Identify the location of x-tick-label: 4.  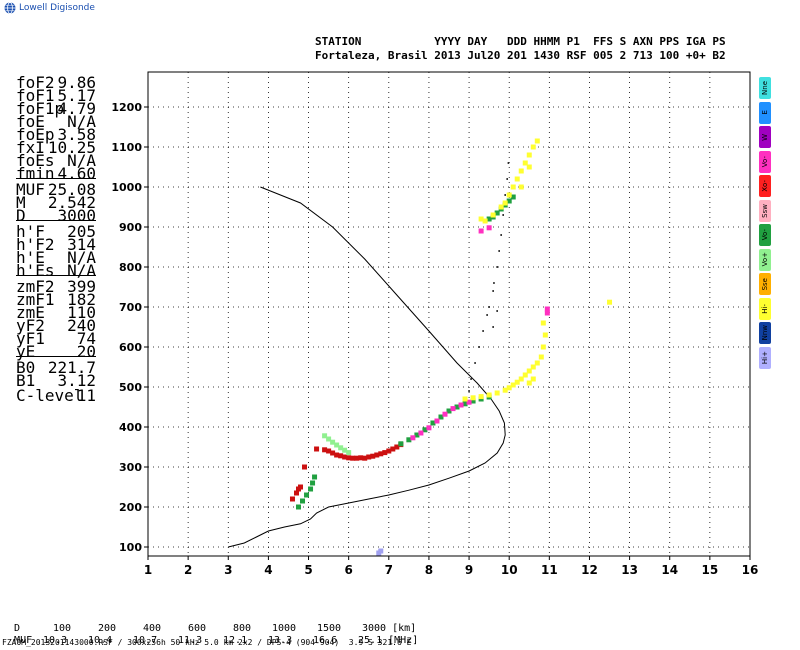
(268, 570).